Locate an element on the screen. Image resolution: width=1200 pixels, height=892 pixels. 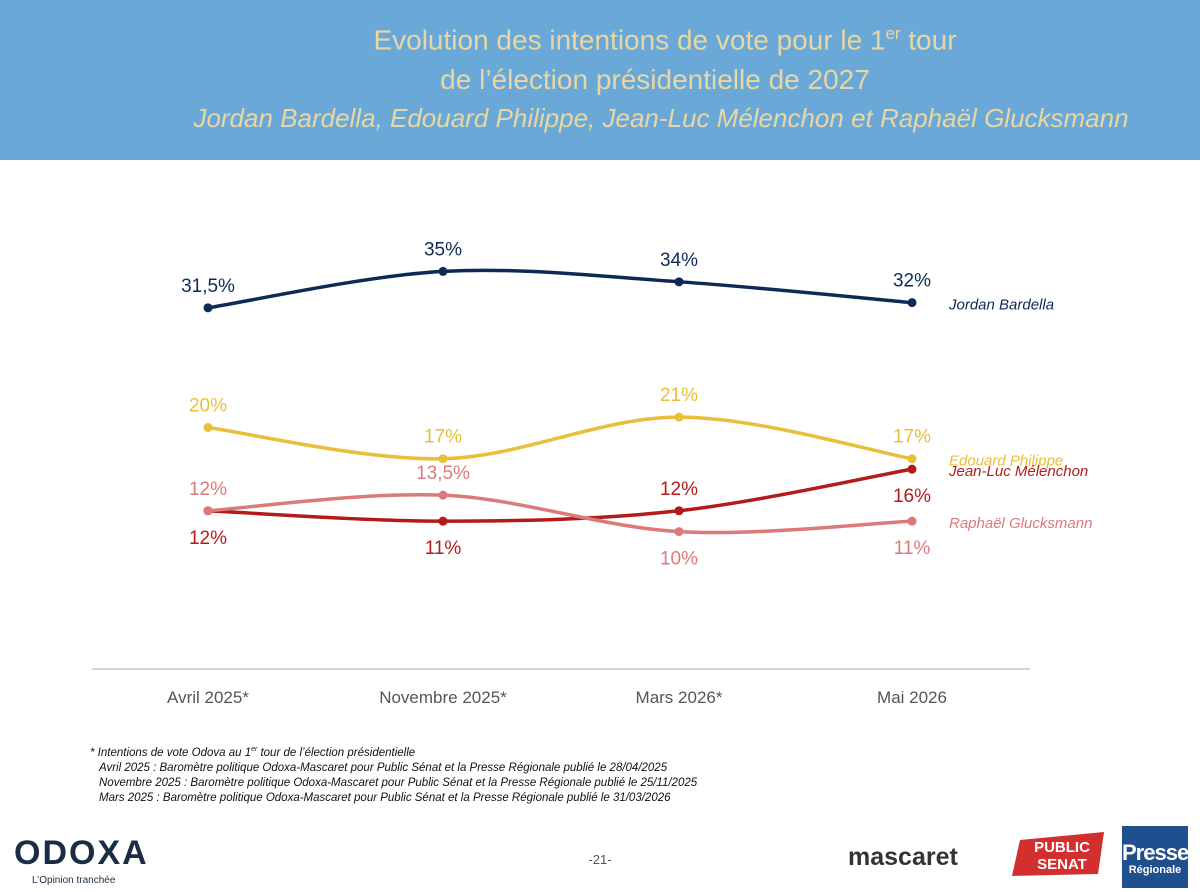
series-name-jean-luc-melenchon: Jean-Luc Mélenchon is located at coordinates (1018, 471).